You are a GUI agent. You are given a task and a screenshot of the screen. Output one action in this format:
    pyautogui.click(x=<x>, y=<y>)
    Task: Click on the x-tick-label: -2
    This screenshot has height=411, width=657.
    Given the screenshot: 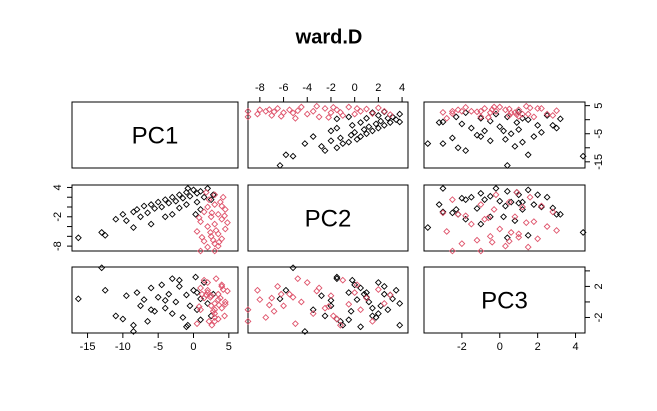 What is the action you would take?
    pyautogui.click(x=462, y=347)
    